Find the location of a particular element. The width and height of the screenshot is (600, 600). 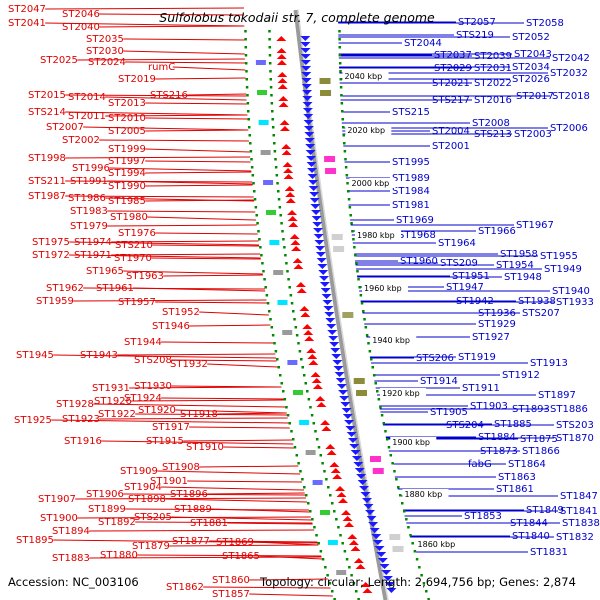

left-gene-label: ST2010 is located at coordinates (127, 118).